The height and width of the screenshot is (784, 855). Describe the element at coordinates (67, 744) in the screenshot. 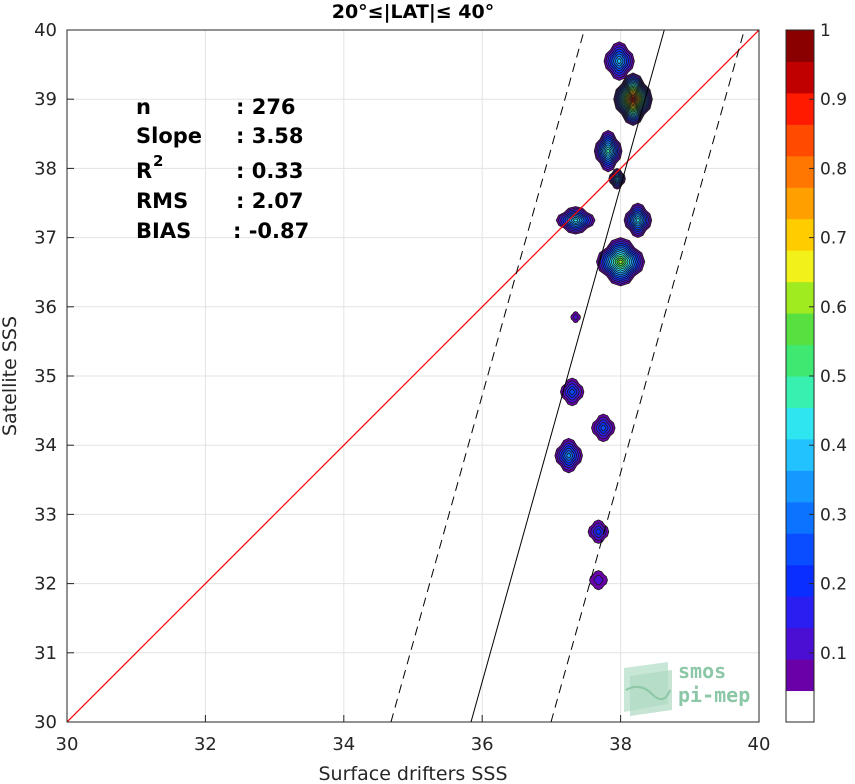

I see `x-tick-label: 30` at that location.